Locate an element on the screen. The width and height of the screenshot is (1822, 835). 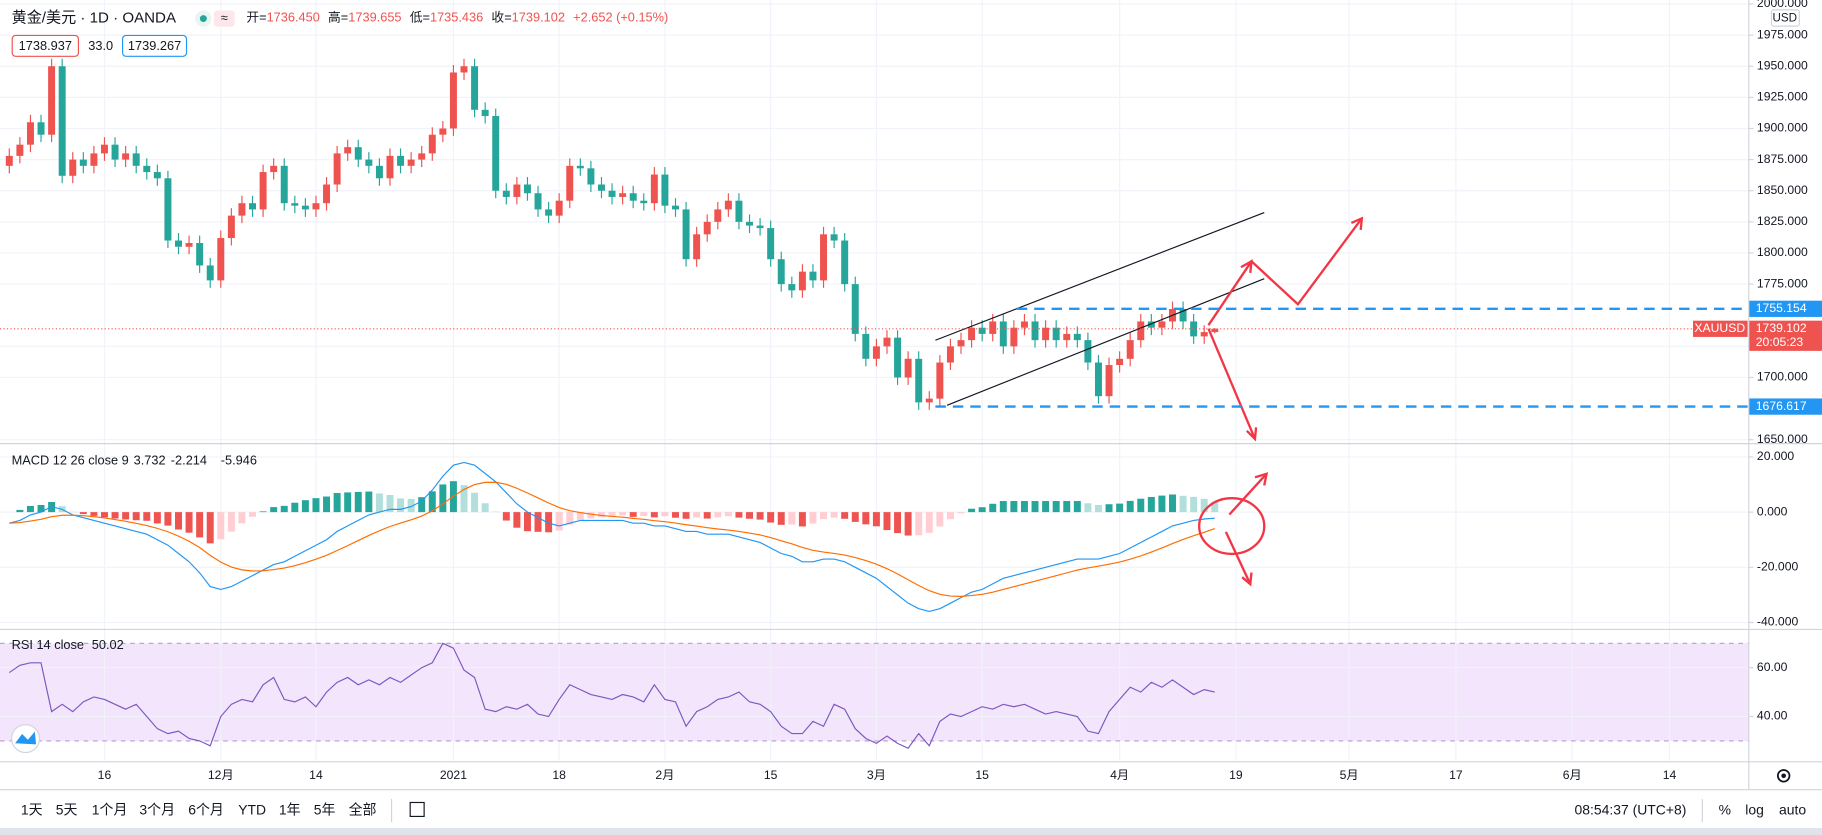
auto-toggle: auto is located at coordinates (1792, 809).